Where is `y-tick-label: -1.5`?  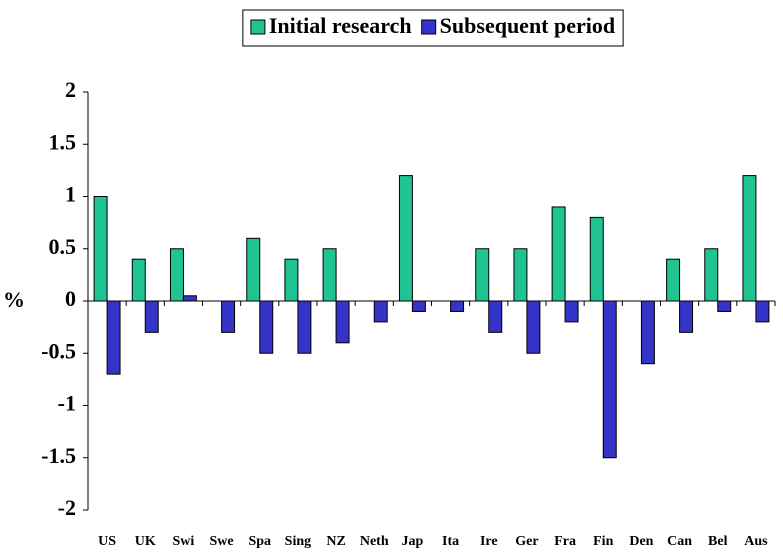 y-tick-label: -1.5 is located at coordinates (58, 455).